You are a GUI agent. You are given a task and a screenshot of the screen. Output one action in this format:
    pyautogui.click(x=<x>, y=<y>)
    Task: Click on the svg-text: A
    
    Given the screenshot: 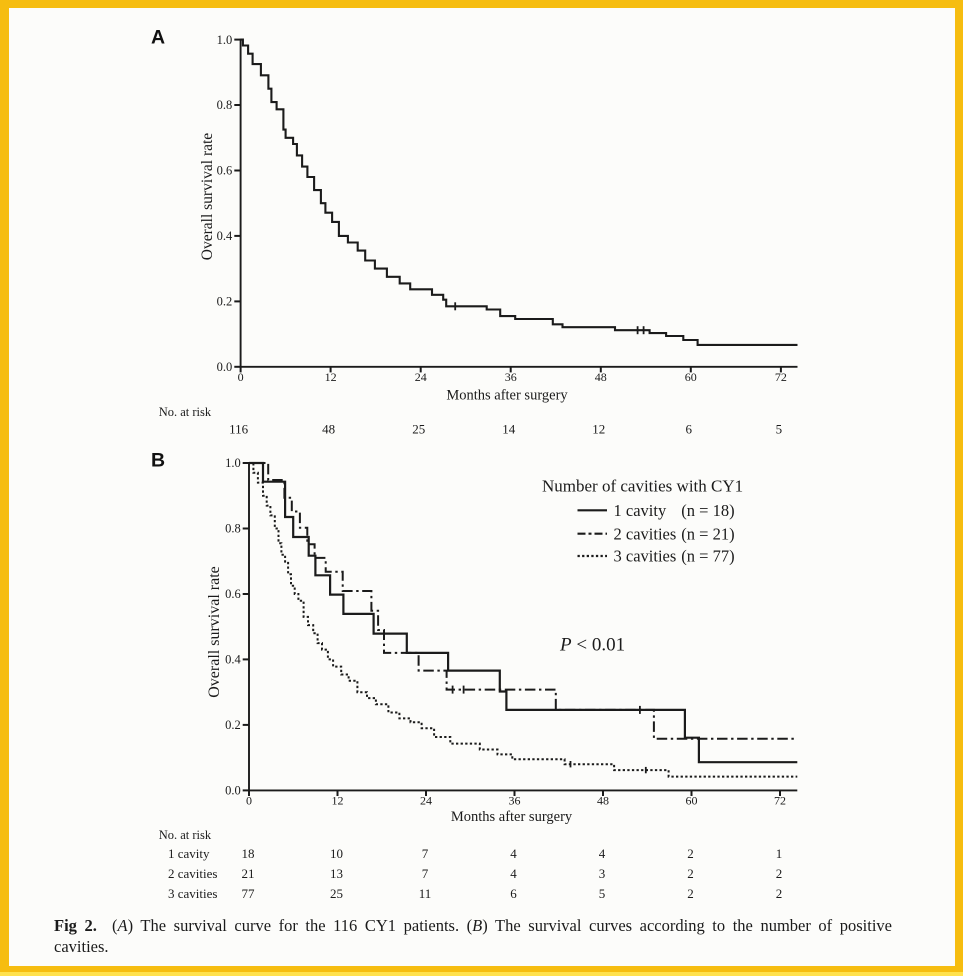 What is the action you would take?
    pyautogui.click(x=158, y=37)
    